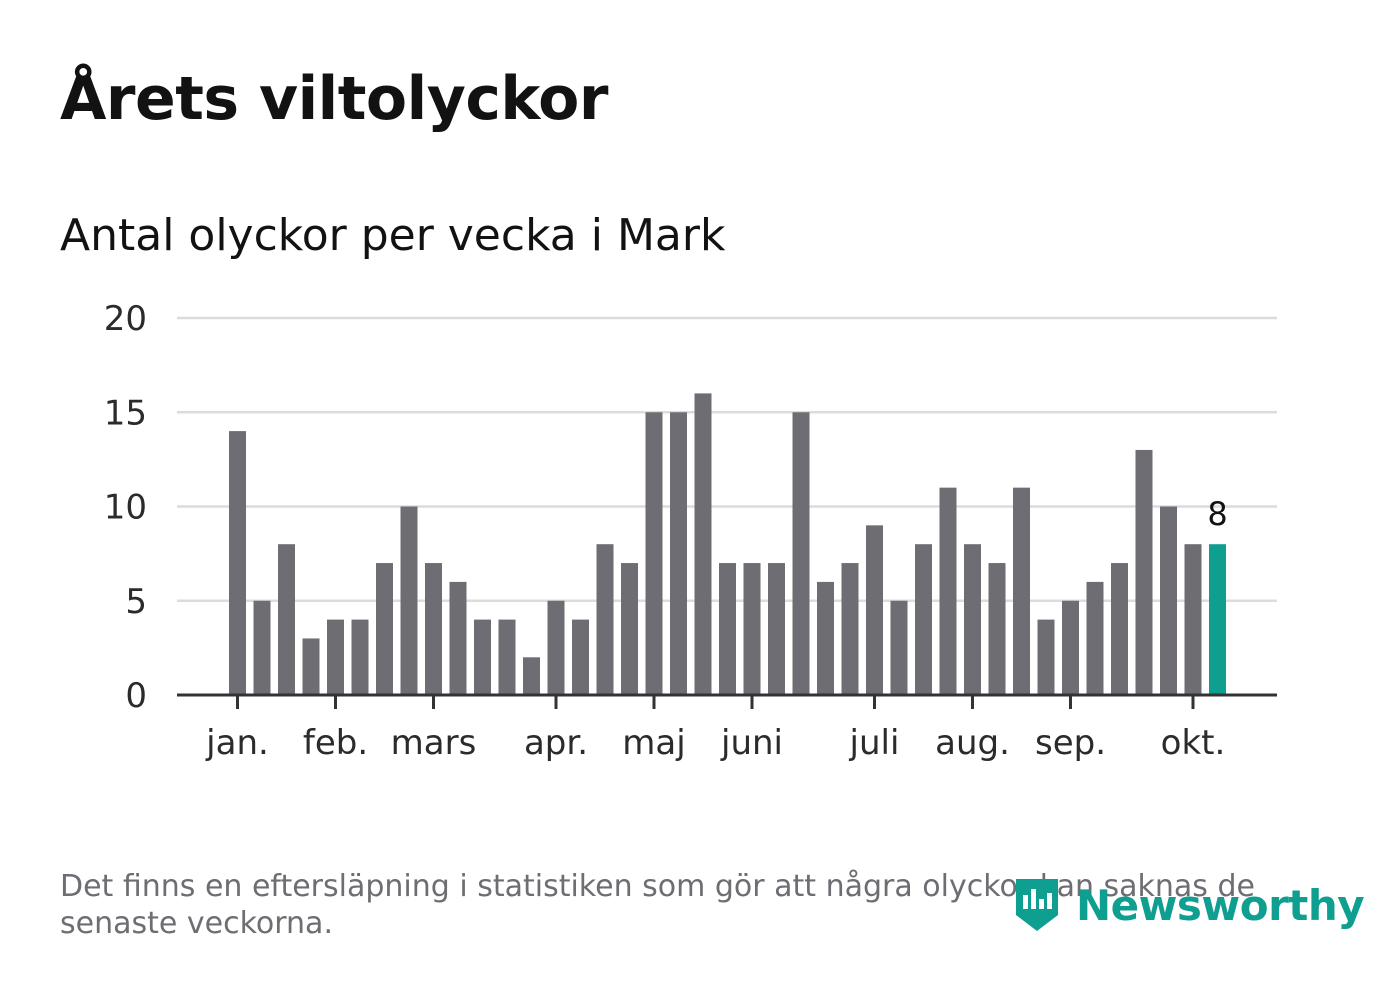  Describe the element at coordinates (715, 729) in the screenshot. I see `x-axis-ticks: jan. feb. mars apr. maj juni juli aug. sep. okt.` at that location.